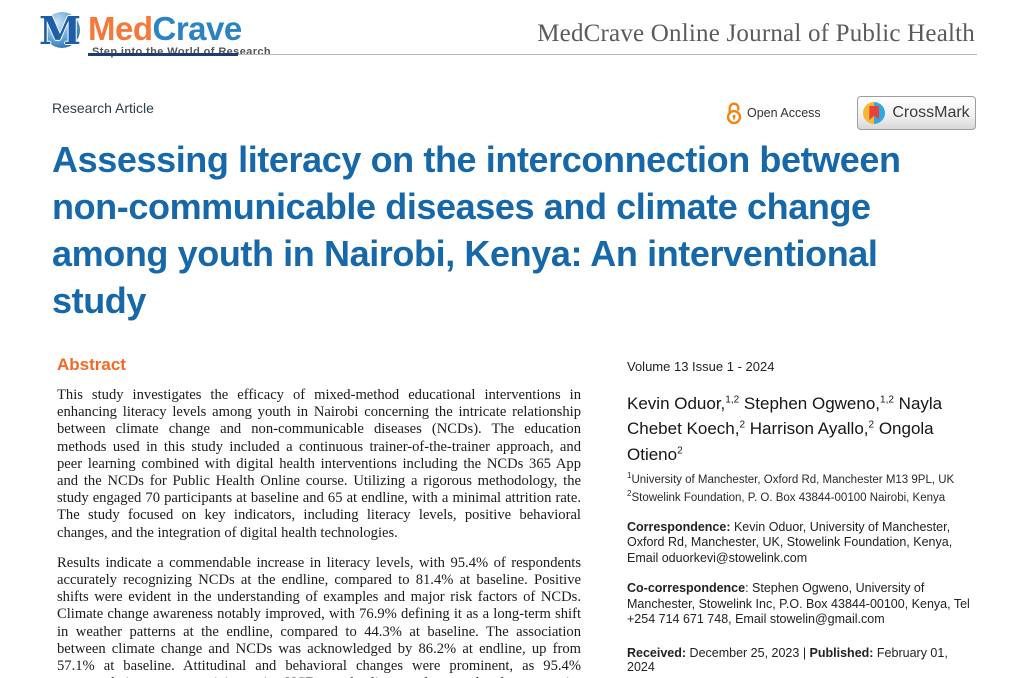  I want to click on crossmark-button: CrossMark, so click(916, 113).